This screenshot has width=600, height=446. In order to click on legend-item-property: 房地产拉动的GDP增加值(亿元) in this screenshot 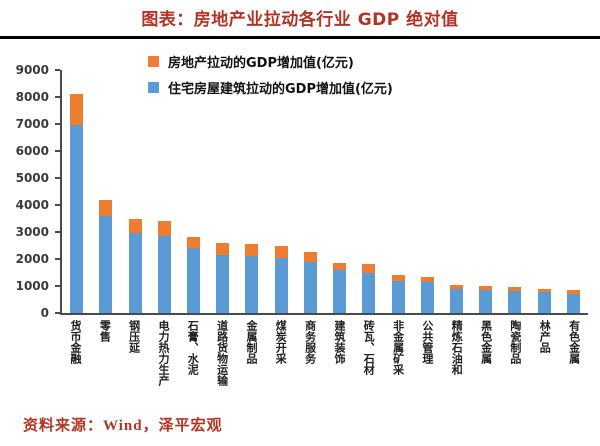, I will do `click(270, 61)`.